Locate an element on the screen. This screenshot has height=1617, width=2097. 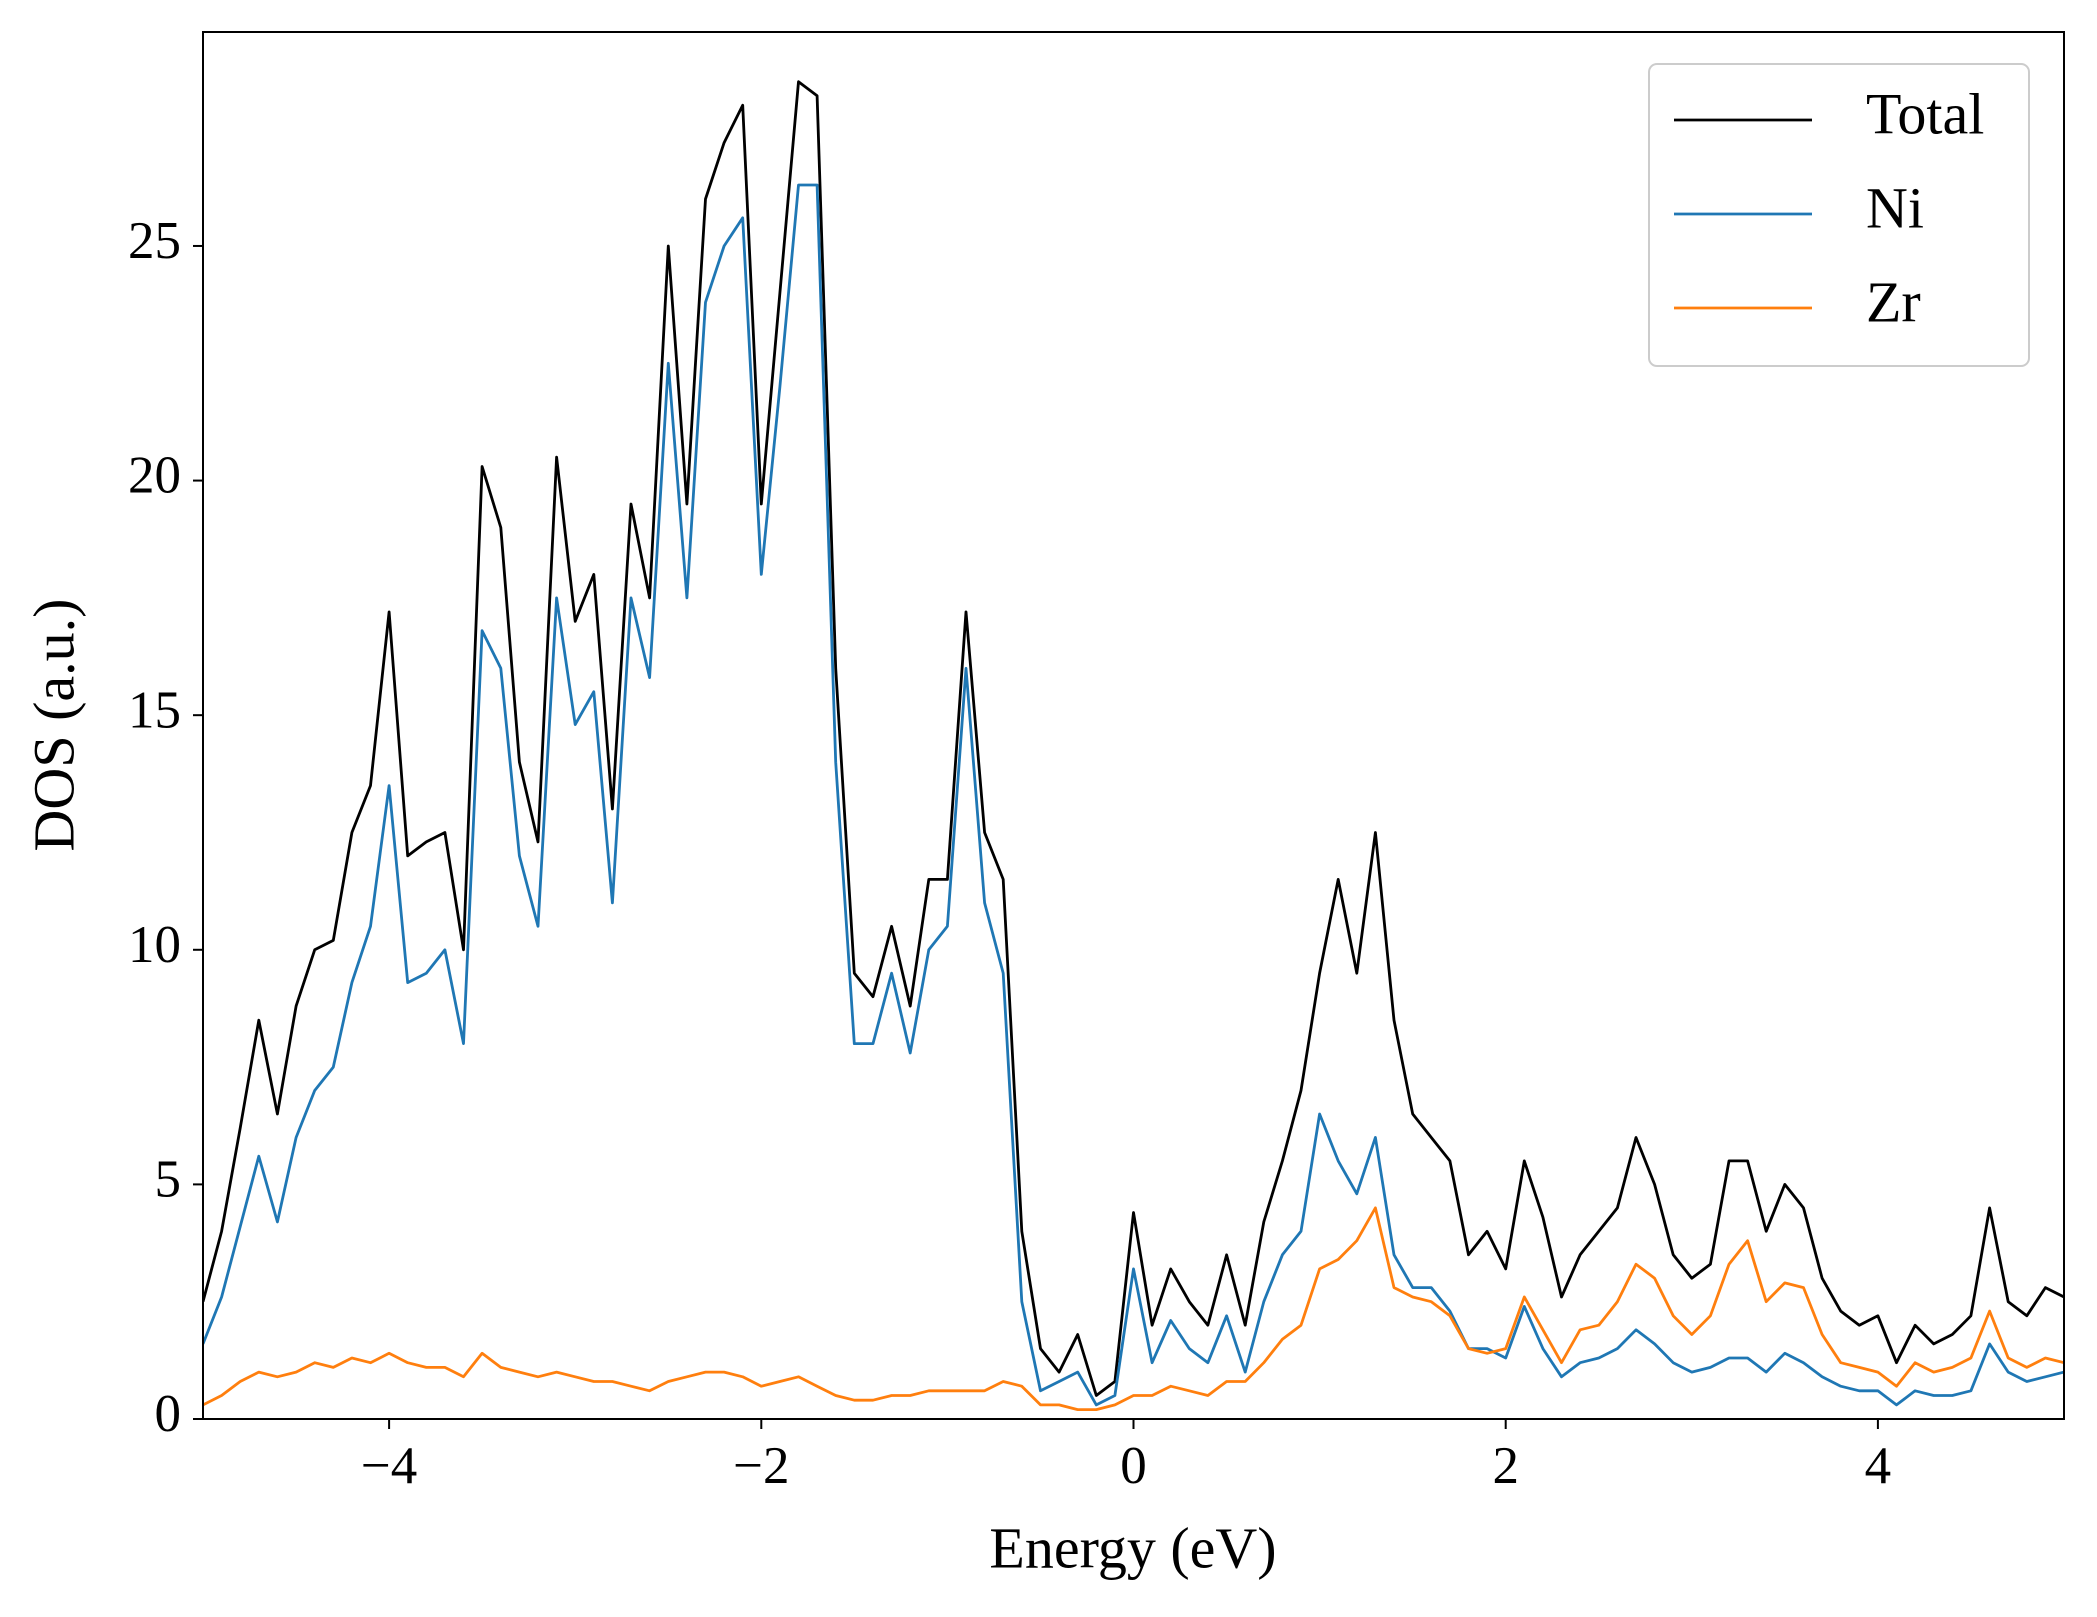
y-tick-label: 15 is located at coordinates (154, 710).